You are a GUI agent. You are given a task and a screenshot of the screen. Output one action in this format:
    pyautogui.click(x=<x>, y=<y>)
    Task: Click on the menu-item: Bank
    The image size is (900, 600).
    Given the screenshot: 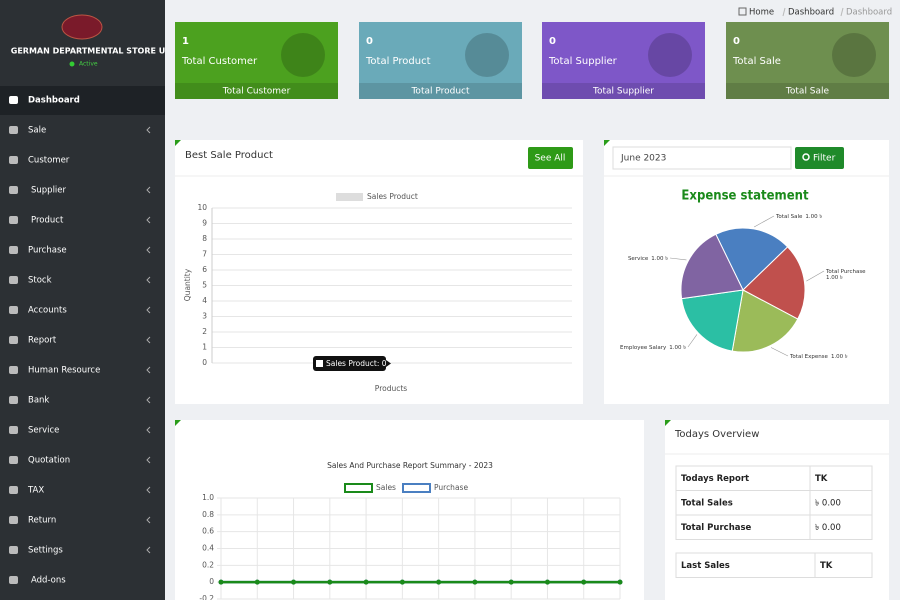 What is the action you would take?
    pyautogui.click(x=38, y=401)
    